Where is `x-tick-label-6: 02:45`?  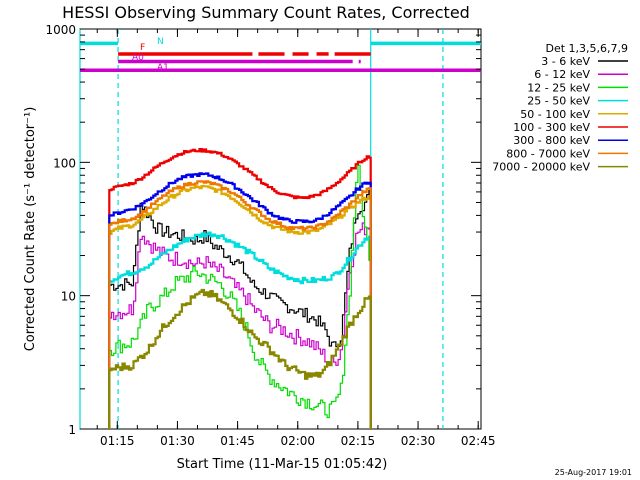 x-tick-label-6: 02:45 is located at coordinates (478, 441).